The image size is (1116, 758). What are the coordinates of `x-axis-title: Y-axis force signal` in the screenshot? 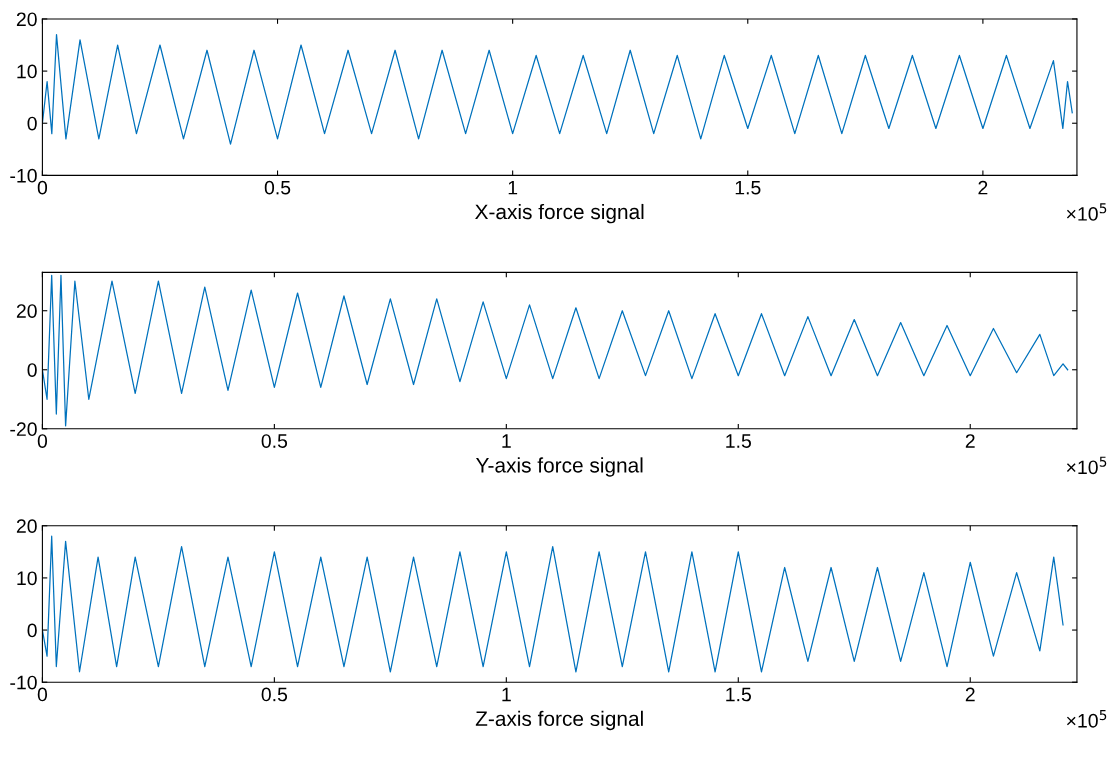 It's located at (559, 467).